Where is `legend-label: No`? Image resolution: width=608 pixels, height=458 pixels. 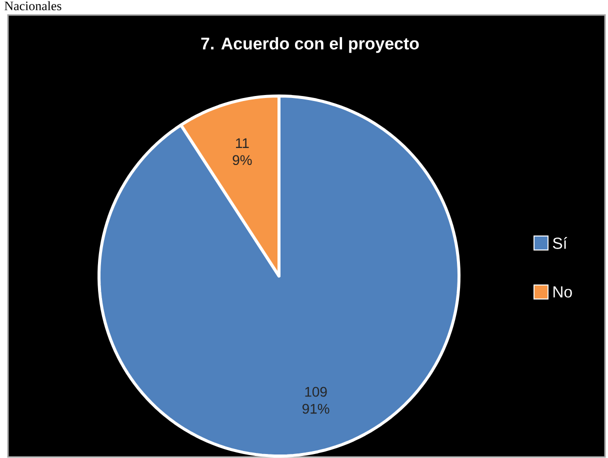
legend-label: No is located at coordinates (563, 292).